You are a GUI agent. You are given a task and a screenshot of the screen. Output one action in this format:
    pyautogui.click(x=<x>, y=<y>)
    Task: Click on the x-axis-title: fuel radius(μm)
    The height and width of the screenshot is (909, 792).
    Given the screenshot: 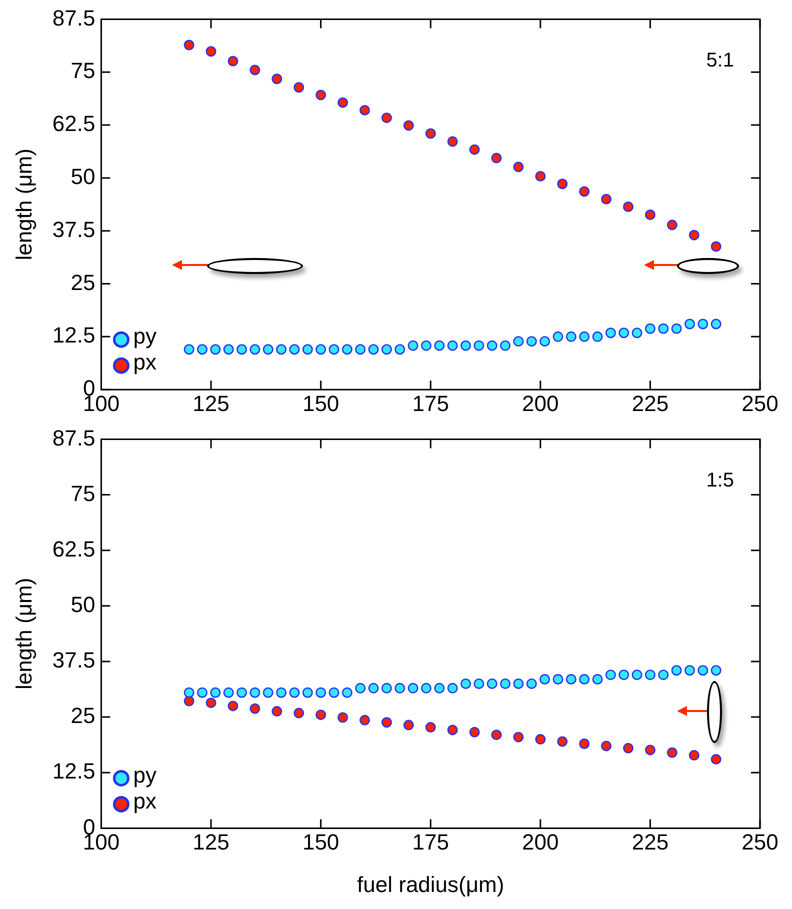 What is the action you would take?
    pyautogui.click(x=430, y=884)
    